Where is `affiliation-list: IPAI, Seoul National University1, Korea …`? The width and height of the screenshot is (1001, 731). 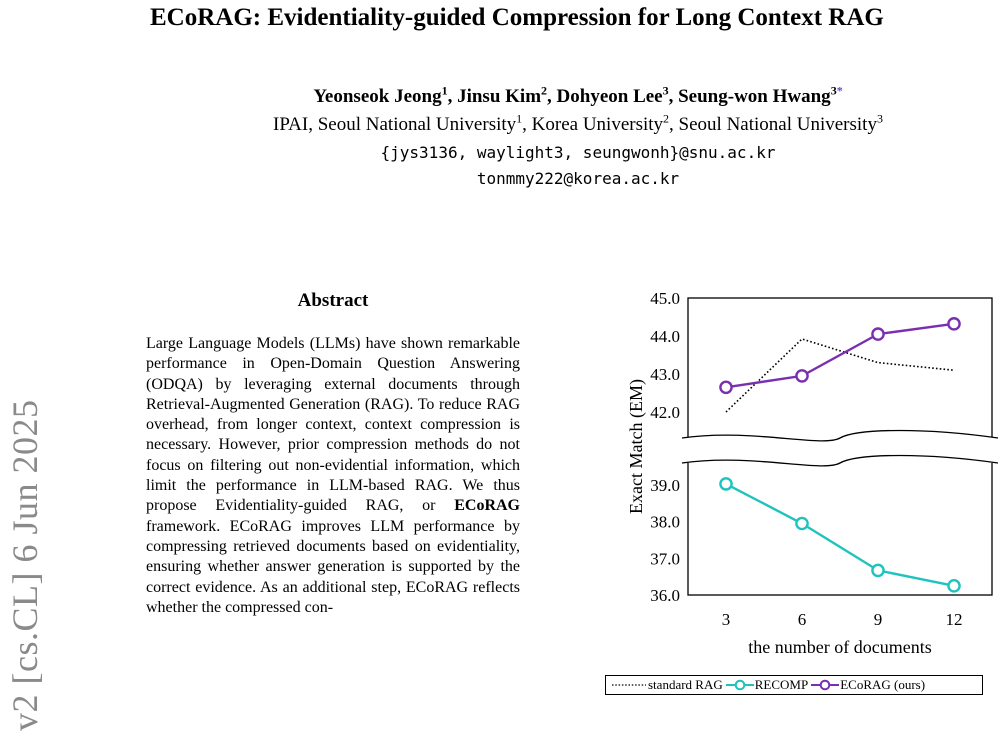
affiliation-list: IPAI, Seoul National University1, Korea … is located at coordinates (578, 123).